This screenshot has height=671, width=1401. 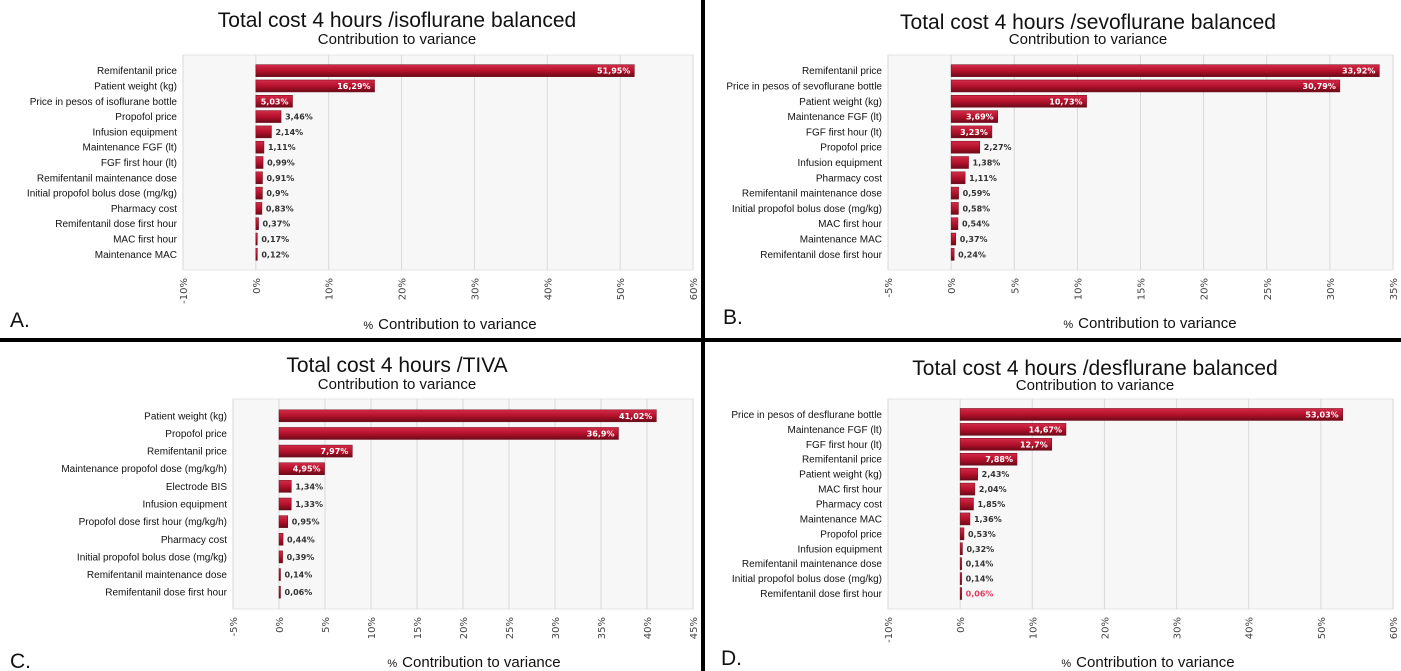 I want to click on value-label: 51,95%, so click(x=613, y=71).